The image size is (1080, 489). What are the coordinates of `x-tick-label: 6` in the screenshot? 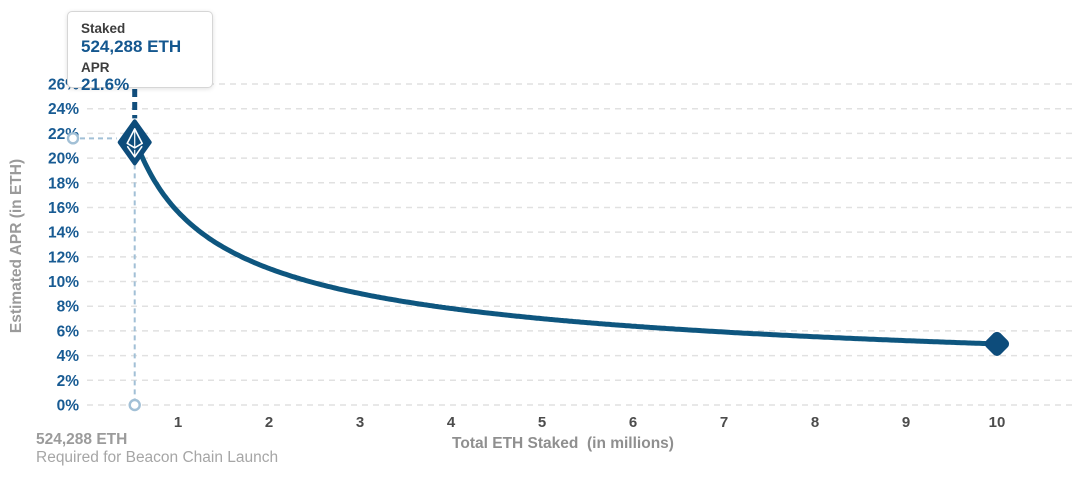 It's located at (633, 422).